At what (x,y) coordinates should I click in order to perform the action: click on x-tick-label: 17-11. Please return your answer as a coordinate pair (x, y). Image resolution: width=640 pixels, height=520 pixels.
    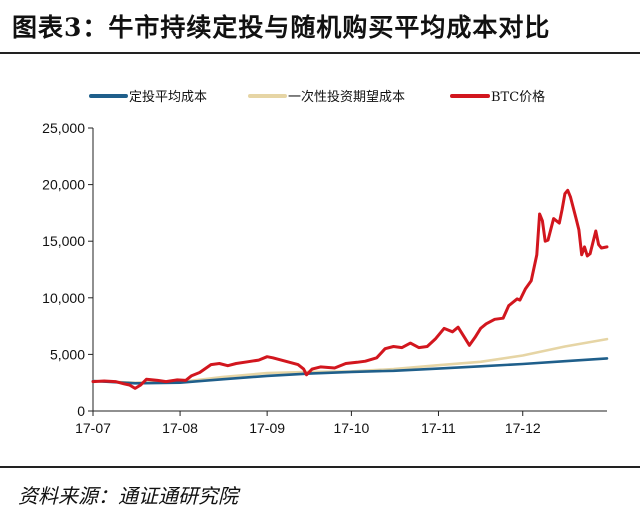
    Looking at the image, I should click on (438, 428).